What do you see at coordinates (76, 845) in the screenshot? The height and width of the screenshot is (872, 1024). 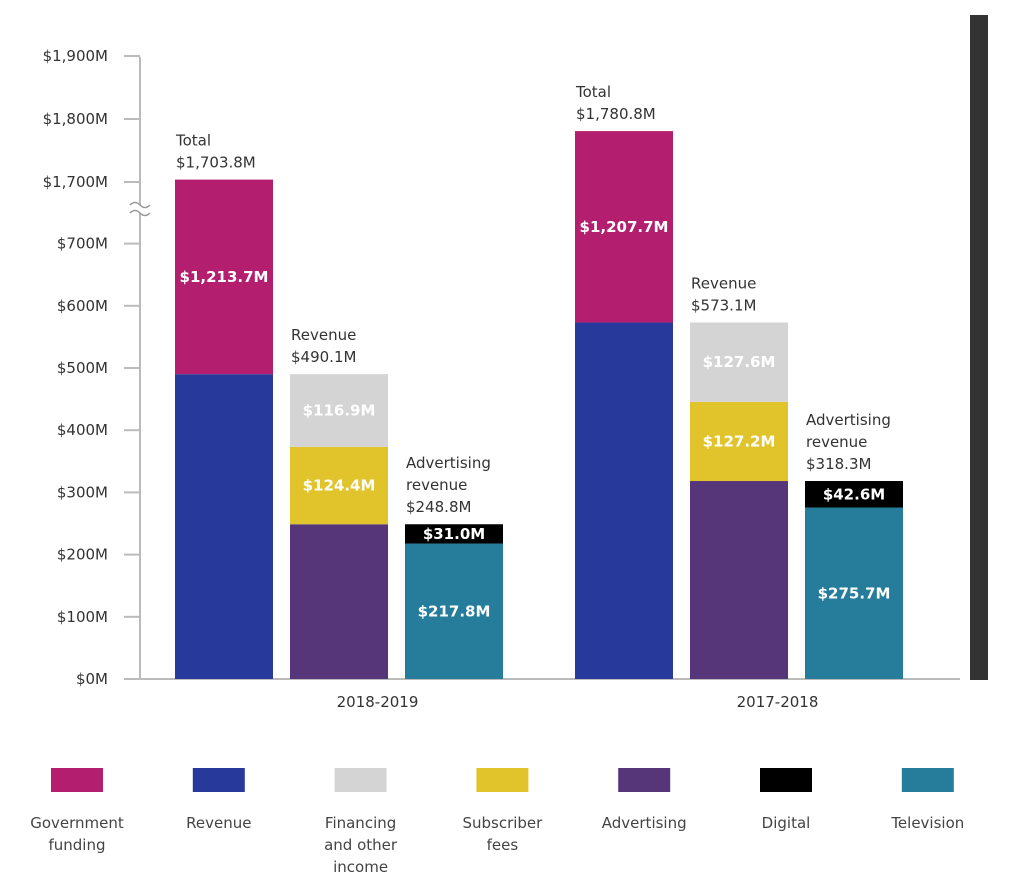 I see `legend-label: funding` at bounding box center [76, 845].